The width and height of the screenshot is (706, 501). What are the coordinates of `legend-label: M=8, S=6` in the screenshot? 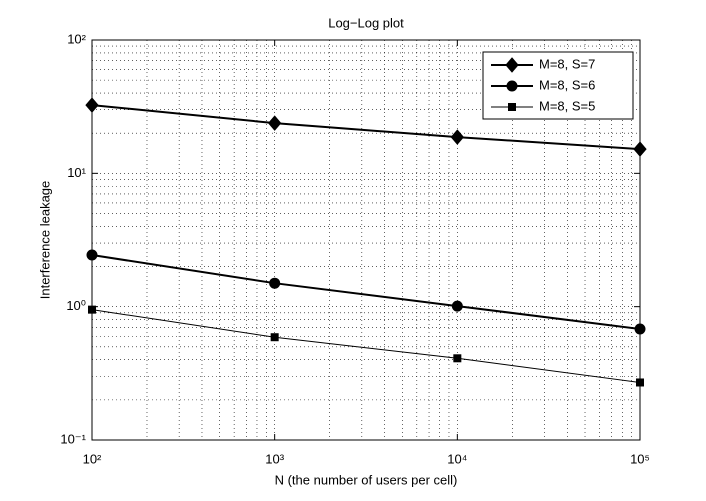 It's located at (567, 84).